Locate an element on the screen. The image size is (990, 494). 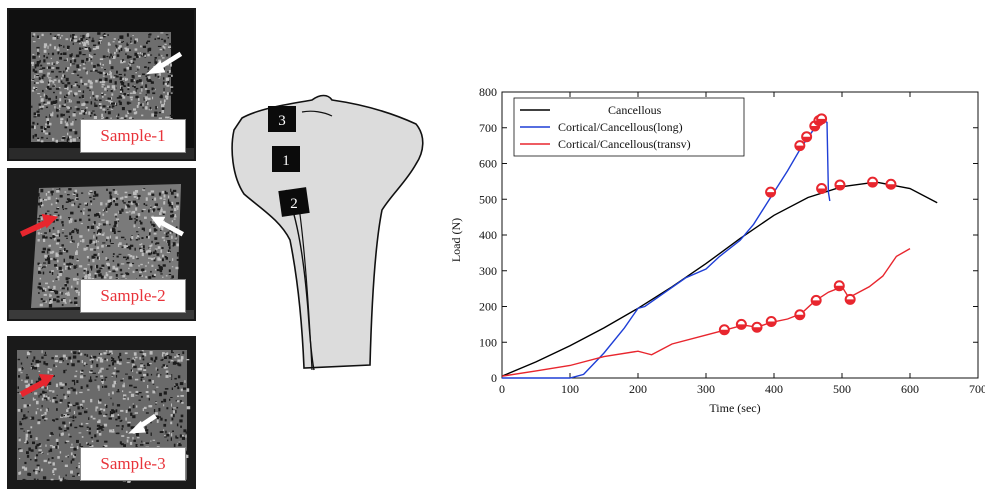
x-tick-label: 300 is located at coordinates (706, 389).